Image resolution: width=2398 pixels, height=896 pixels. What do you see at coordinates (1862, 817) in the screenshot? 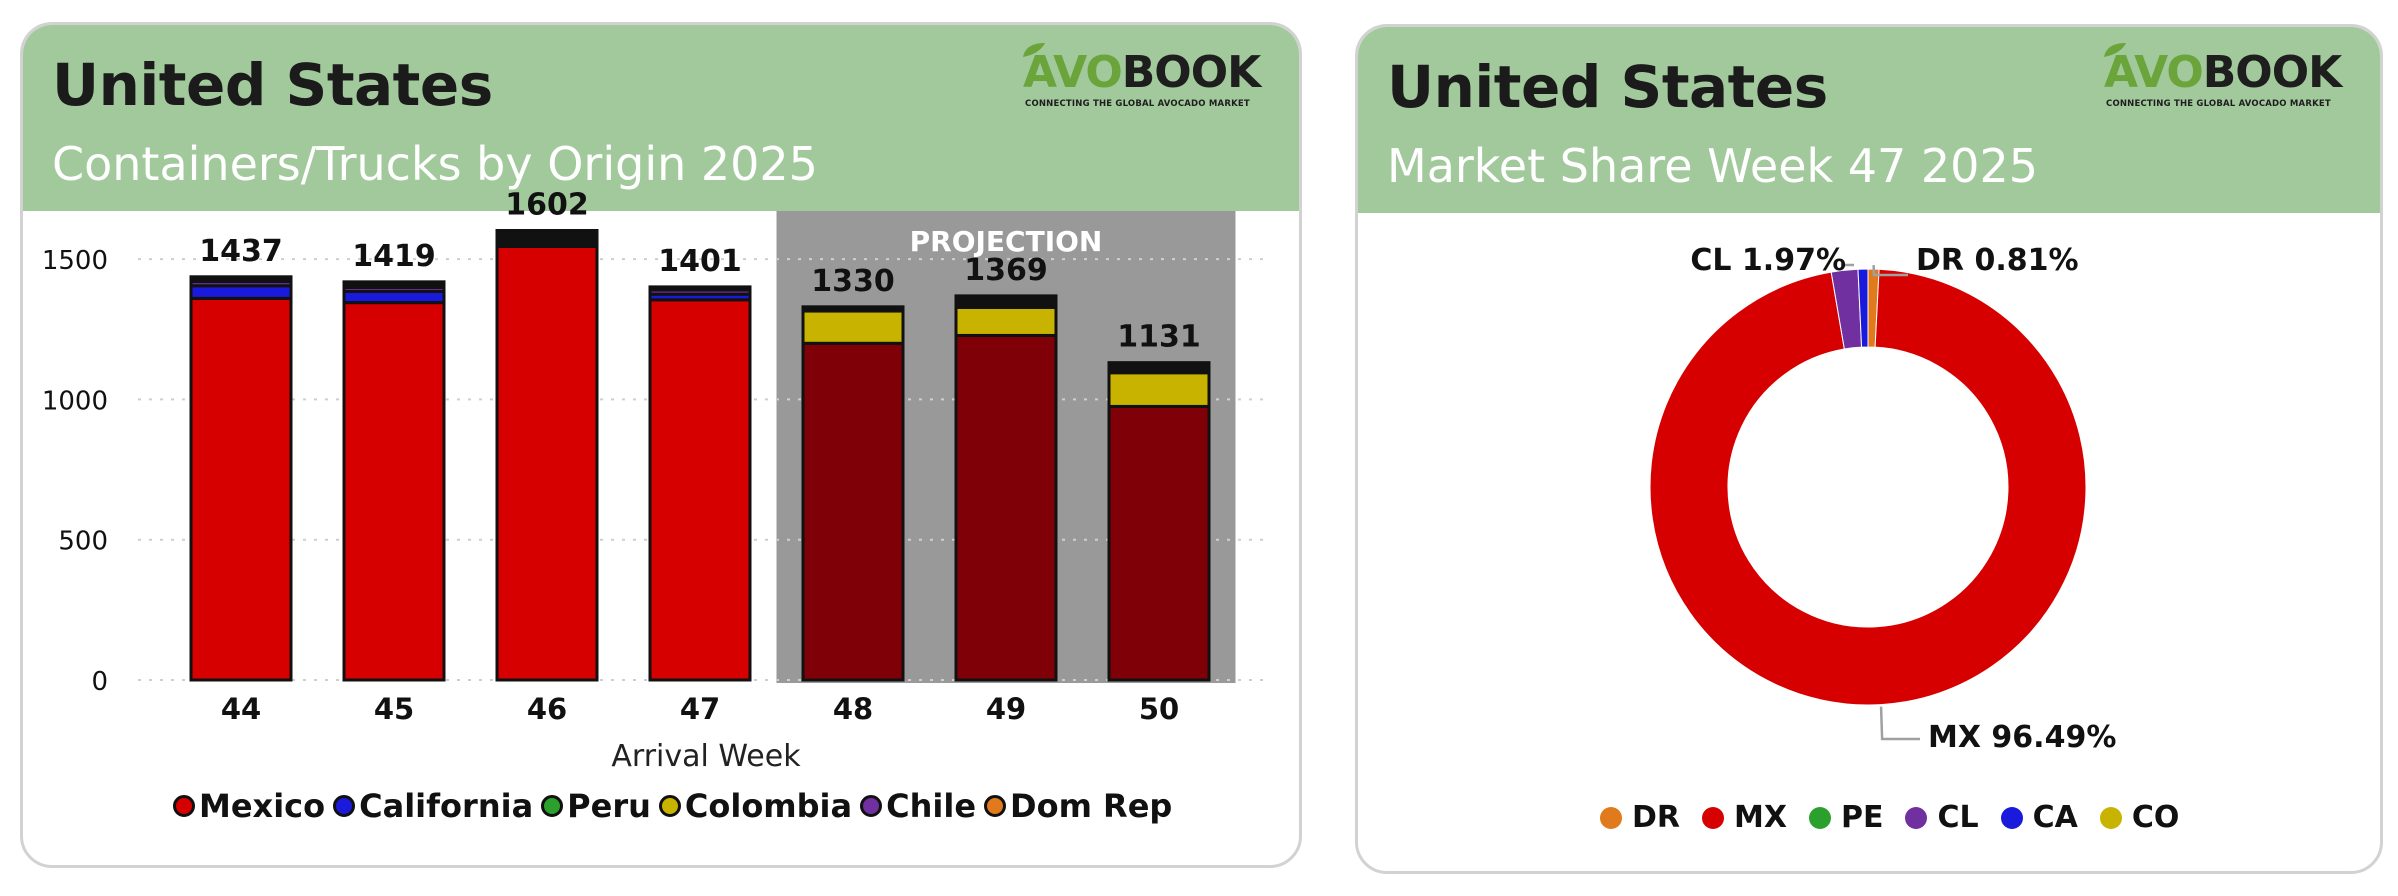
I see `legend-label: PE` at bounding box center [1862, 817].